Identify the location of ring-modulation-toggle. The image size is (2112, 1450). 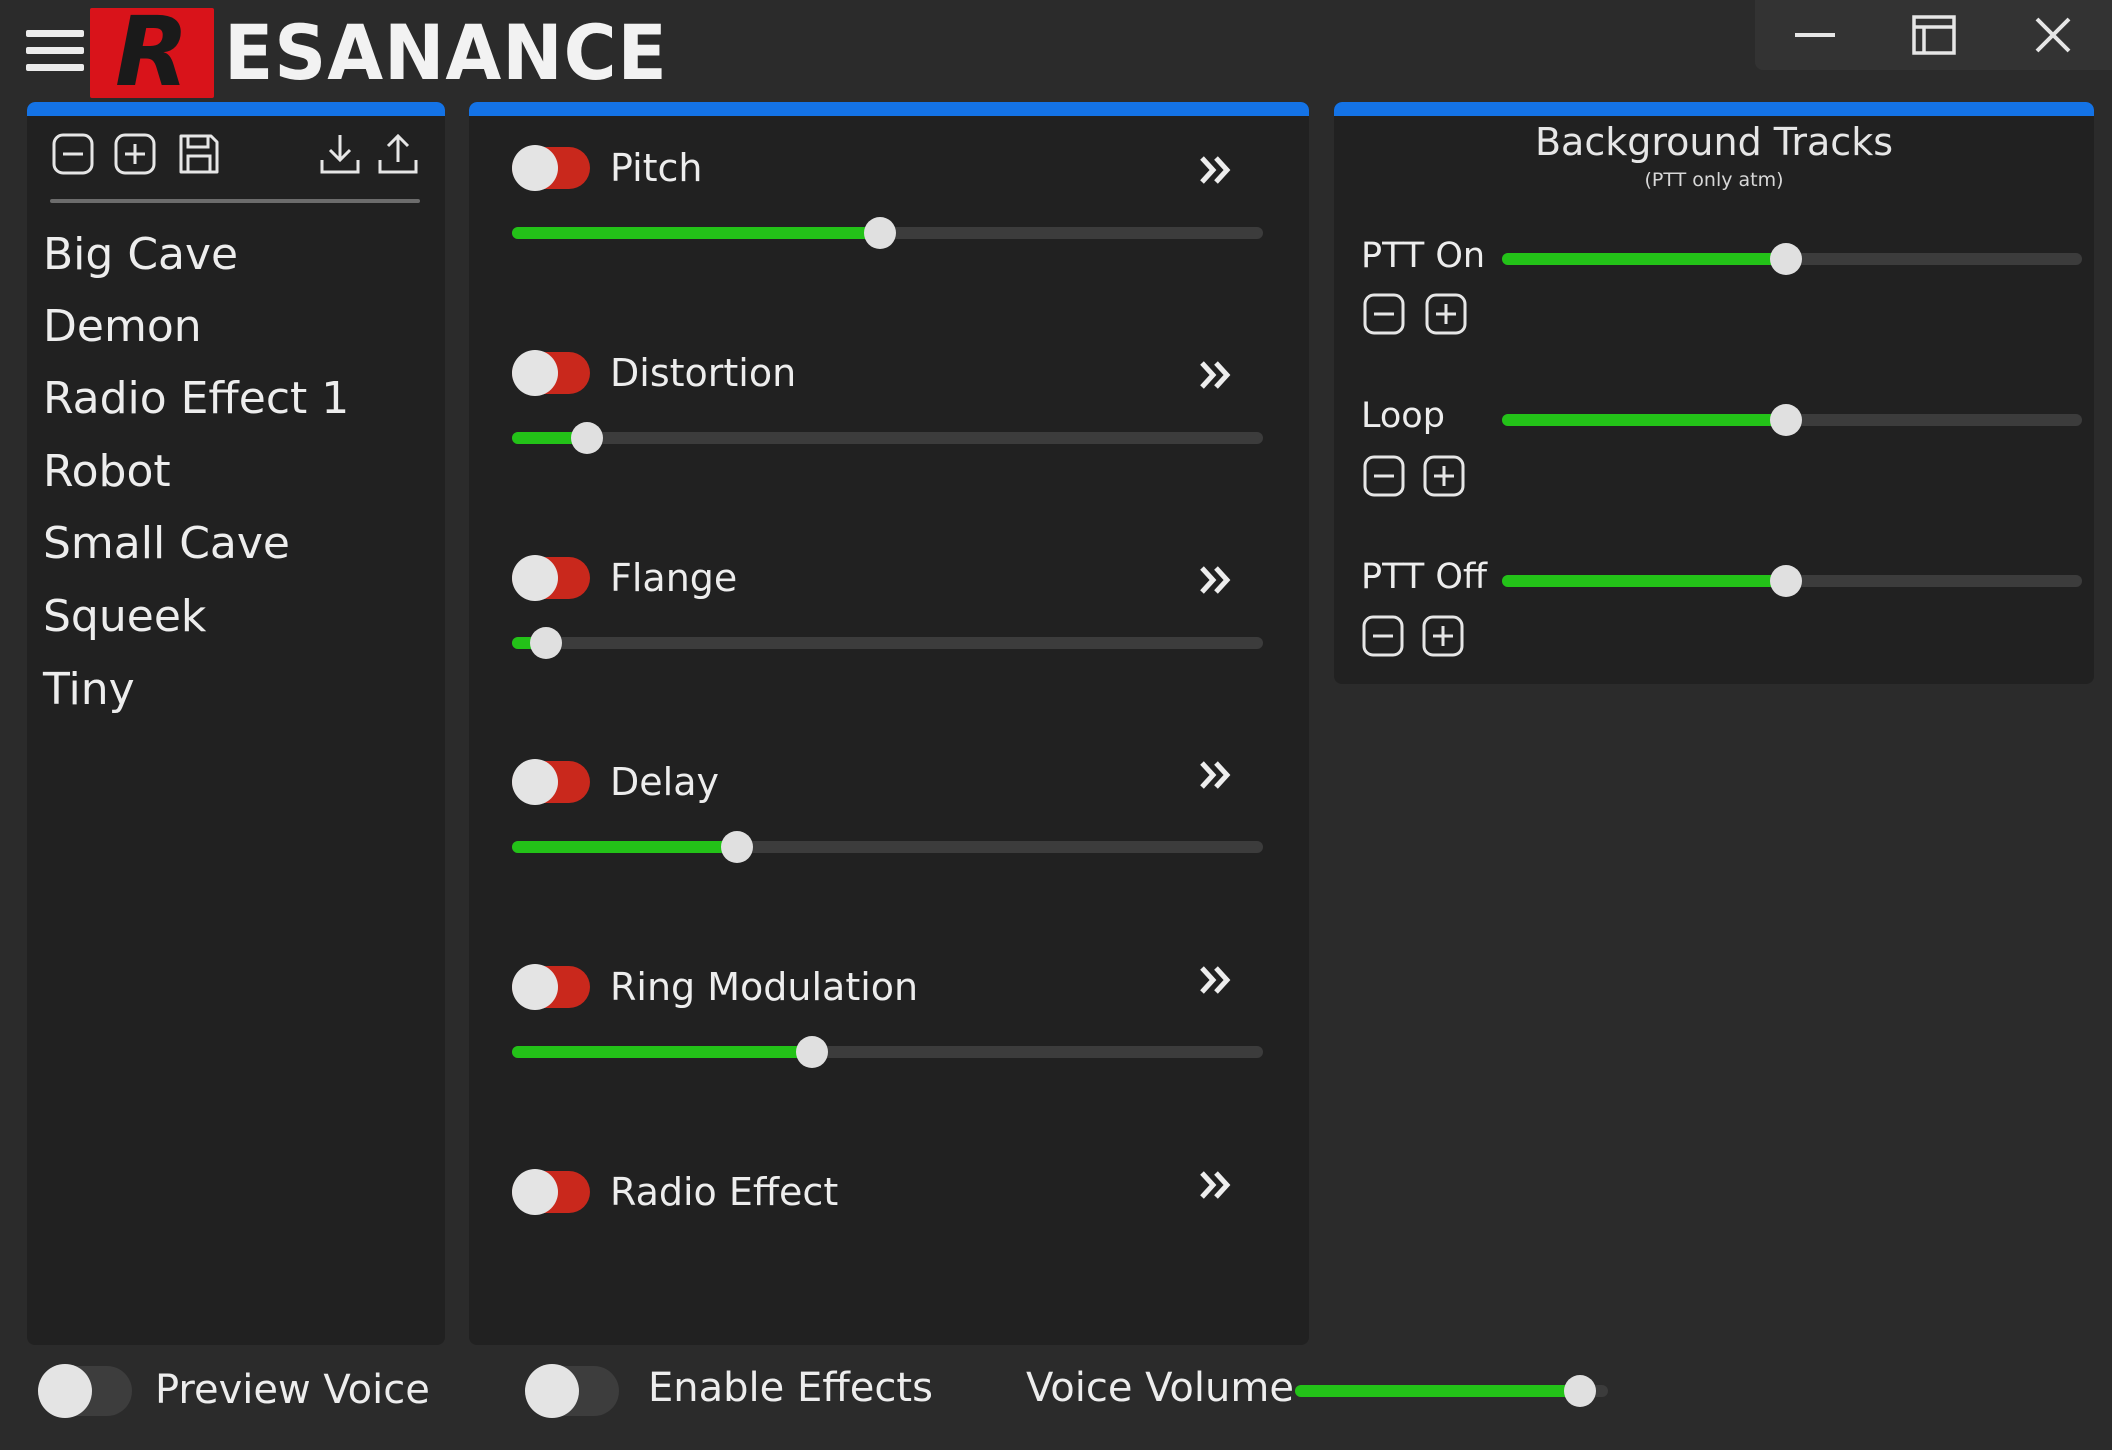
(551, 987).